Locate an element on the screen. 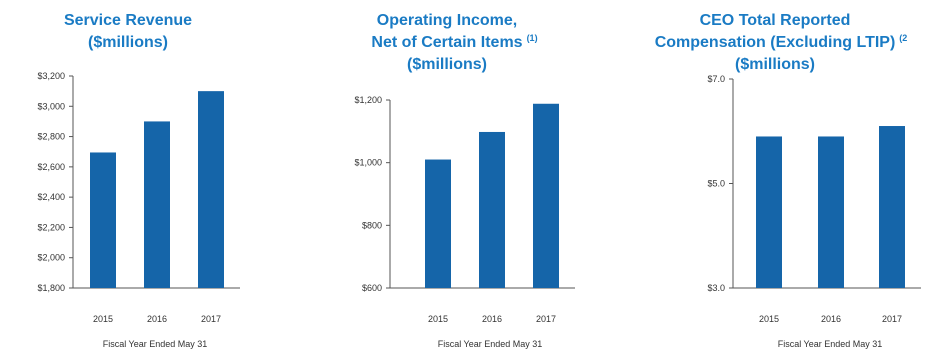  chart-title-line: Operating Income, is located at coordinates (447, 20).